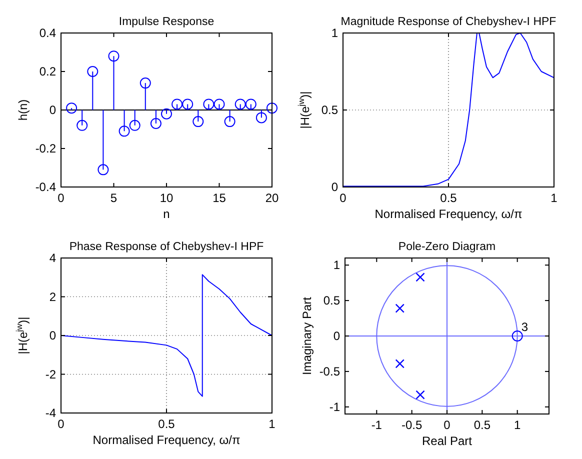 This screenshot has height=459, width=582. What do you see at coordinates (52, 297) in the screenshot?
I see `y-tick-label: 2` at bounding box center [52, 297].